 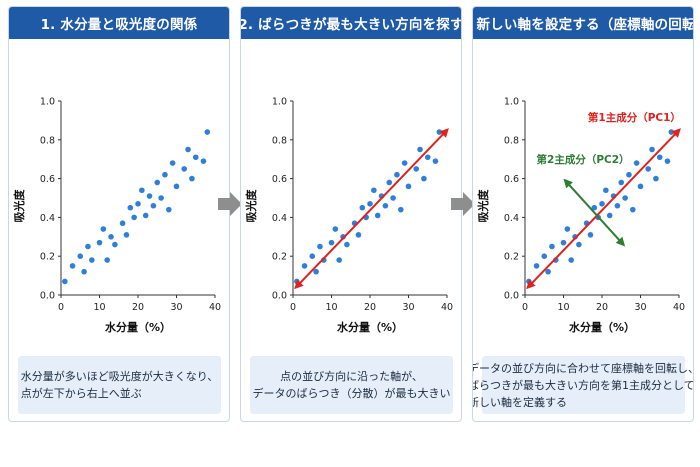 I want to click on panel-3-title: 3. 新しい軸を設定する（座標軸の回転）, so click(x=583, y=23).